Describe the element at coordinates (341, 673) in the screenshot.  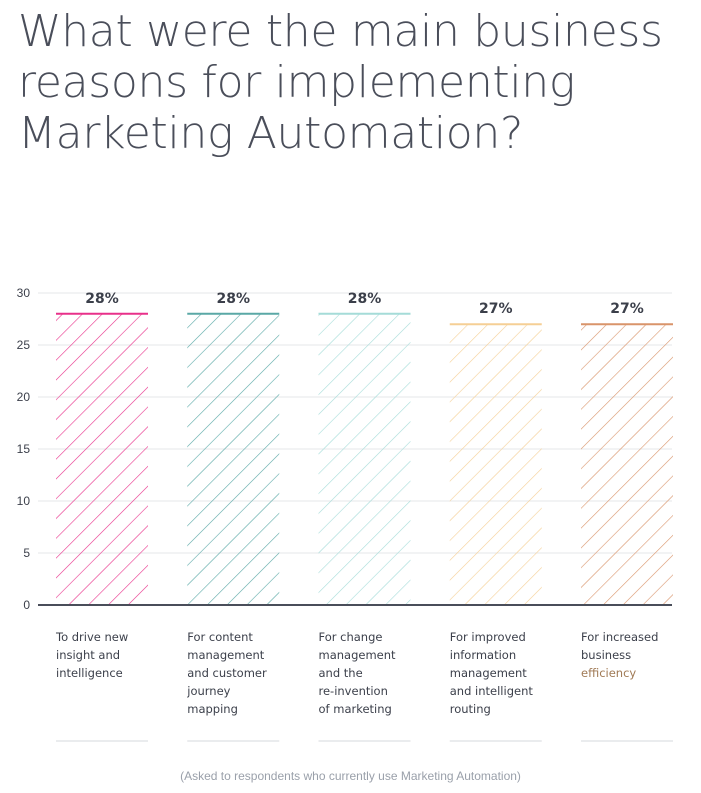
I see `category-label-line: and the` at that location.